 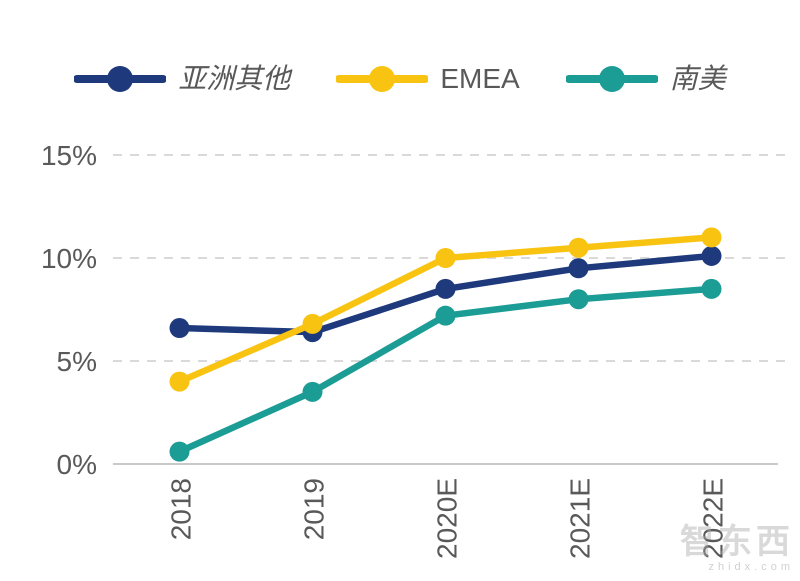 What do you see at coordinates (713, 518) in the screenshot?
I see `x-tick-label: 2022E` at bounding box center [713, 518].